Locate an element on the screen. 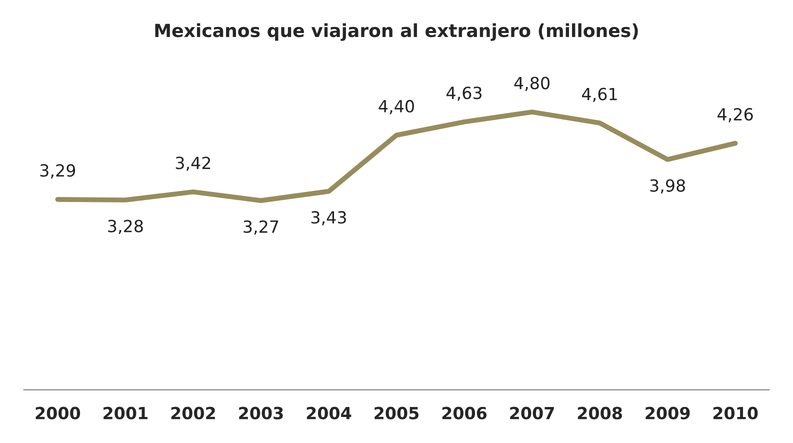 The image size is (793, 443). data-label: 3,29 is located at coordinates (58, 171).